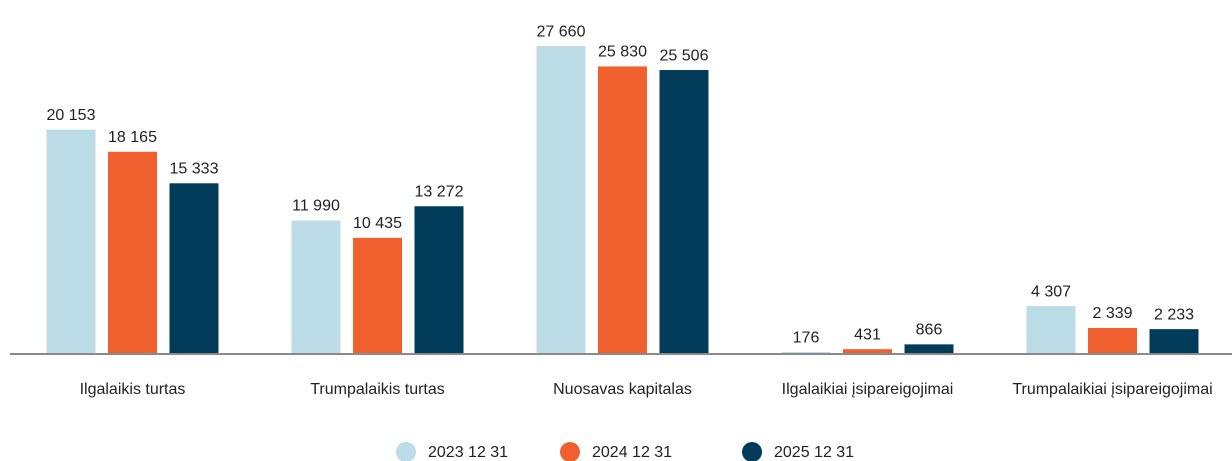 The image size is (1232, 461). Describe the element at coordinates (632, 452) in the screenshot. I see `legend-label: 2024 12 31` at that location.